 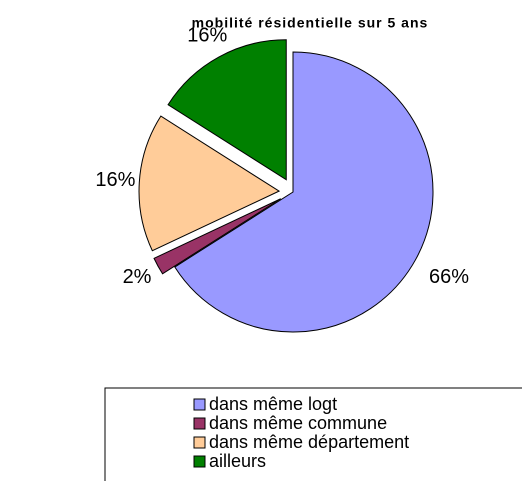 What do you see at coordinates (298, 423) in the screenshot?
I see `legend-label: dans même commune` at bounding box center [298, 423].